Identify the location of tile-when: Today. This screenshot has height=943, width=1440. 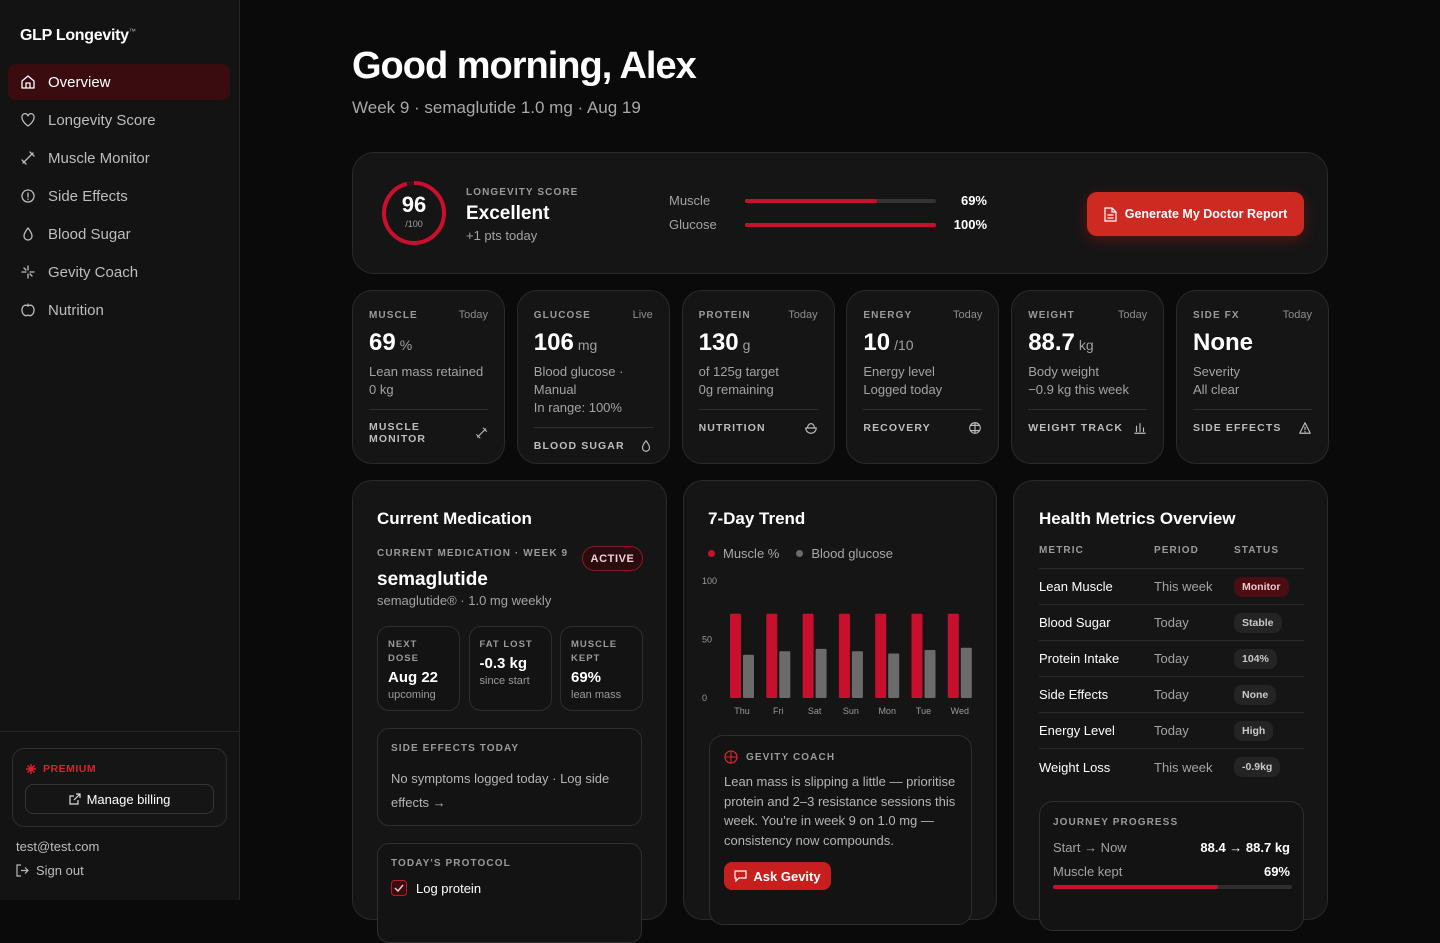
(1132, 315).